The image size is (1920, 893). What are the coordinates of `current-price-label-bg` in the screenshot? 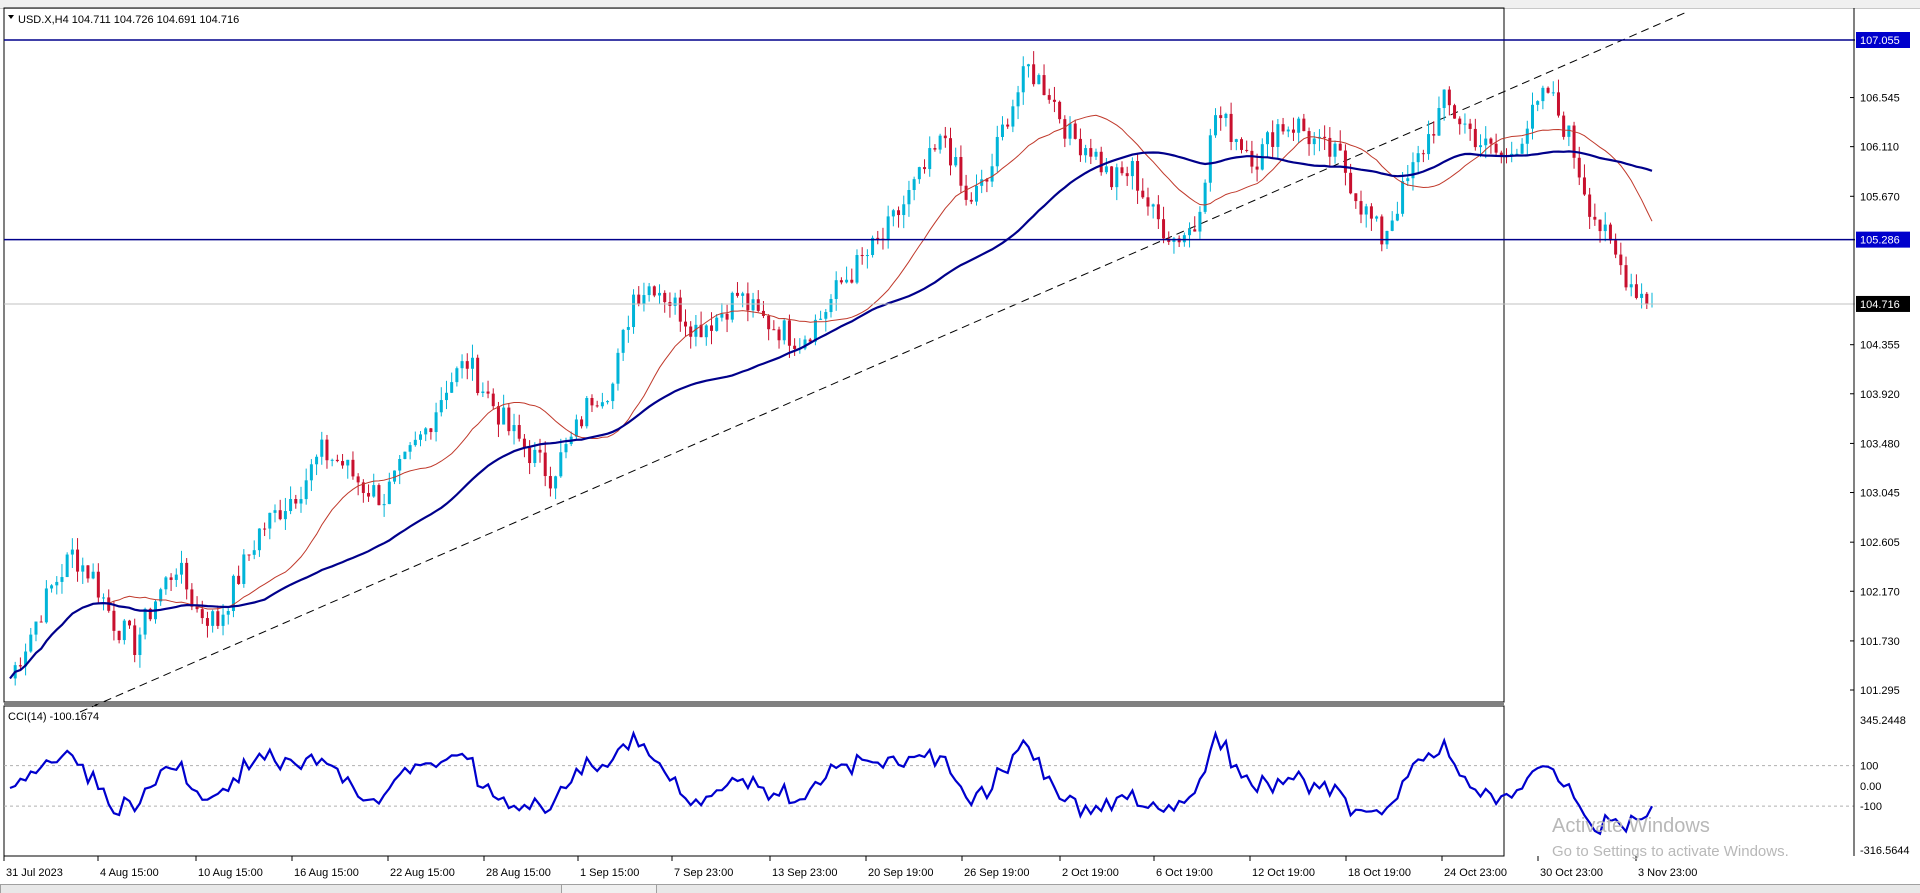 It's located at (1883, 303).